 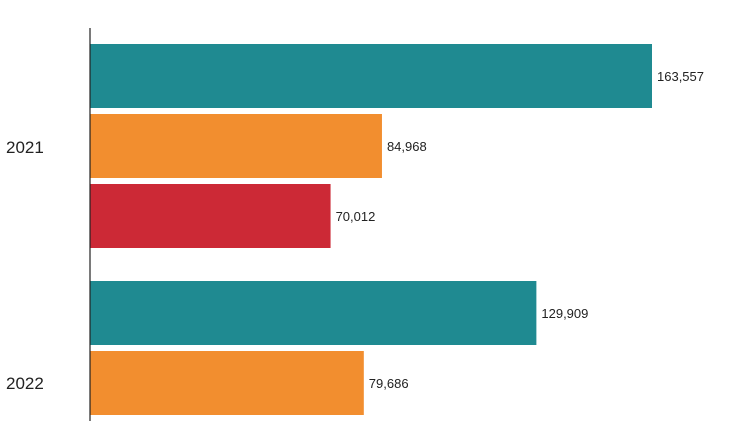 What do you see at coordinates (407, 146) in the screenshot?
I see `data-label-2021-series-2: 84,968` at bounding box center [407, 146].